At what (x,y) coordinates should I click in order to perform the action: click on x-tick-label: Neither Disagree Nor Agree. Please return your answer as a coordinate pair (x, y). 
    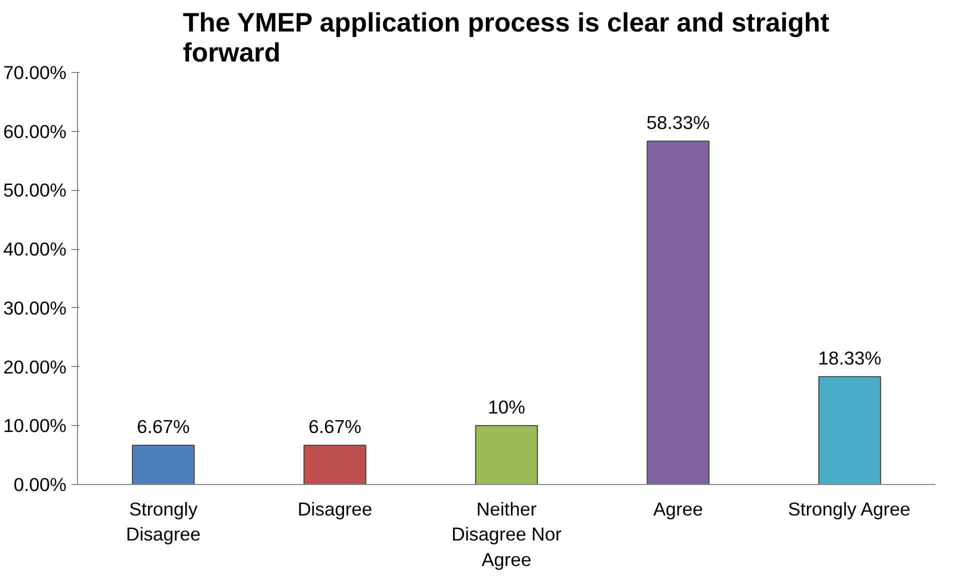
    Looking at the image, I should click on (507, 534).